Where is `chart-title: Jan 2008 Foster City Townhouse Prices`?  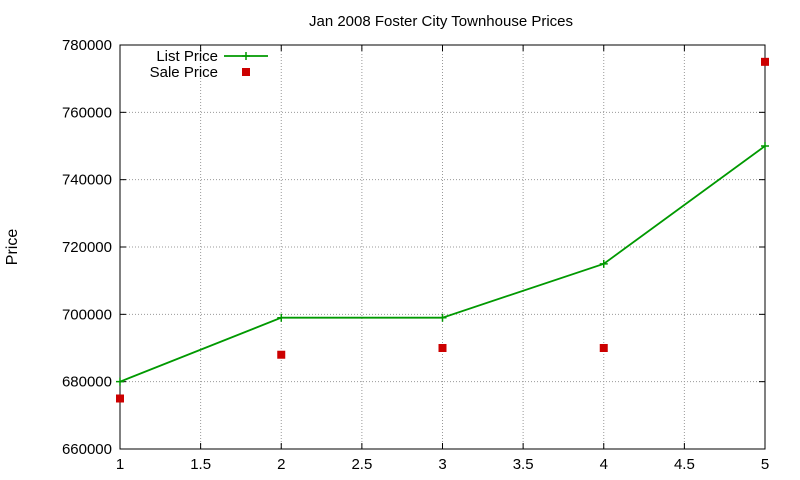 chart-title: Jan 2008 Foster City Townhouse Prices is located at coordinates (441, 21).